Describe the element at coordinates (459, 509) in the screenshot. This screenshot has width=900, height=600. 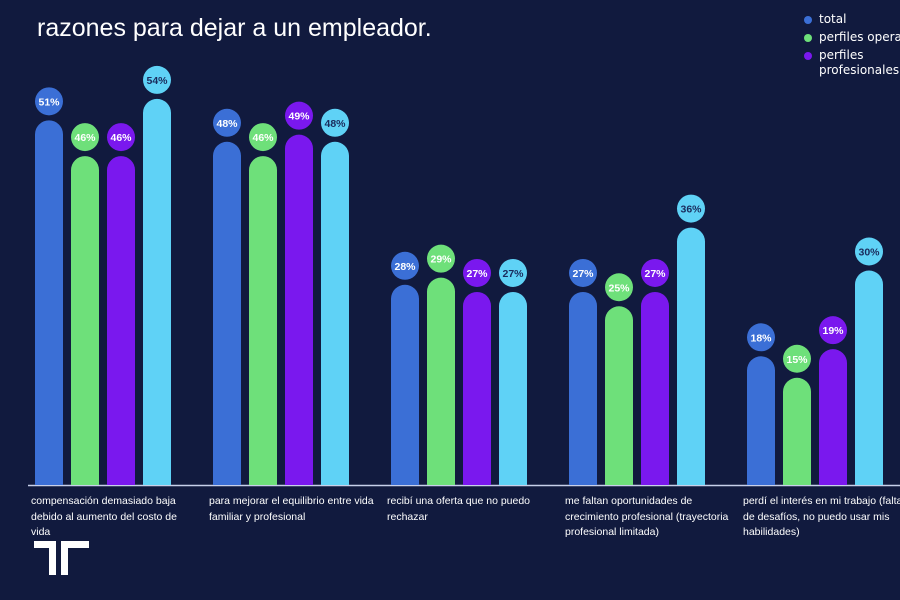
I see `category-label: recibí una oferta que no puedo rechazar` at that location.